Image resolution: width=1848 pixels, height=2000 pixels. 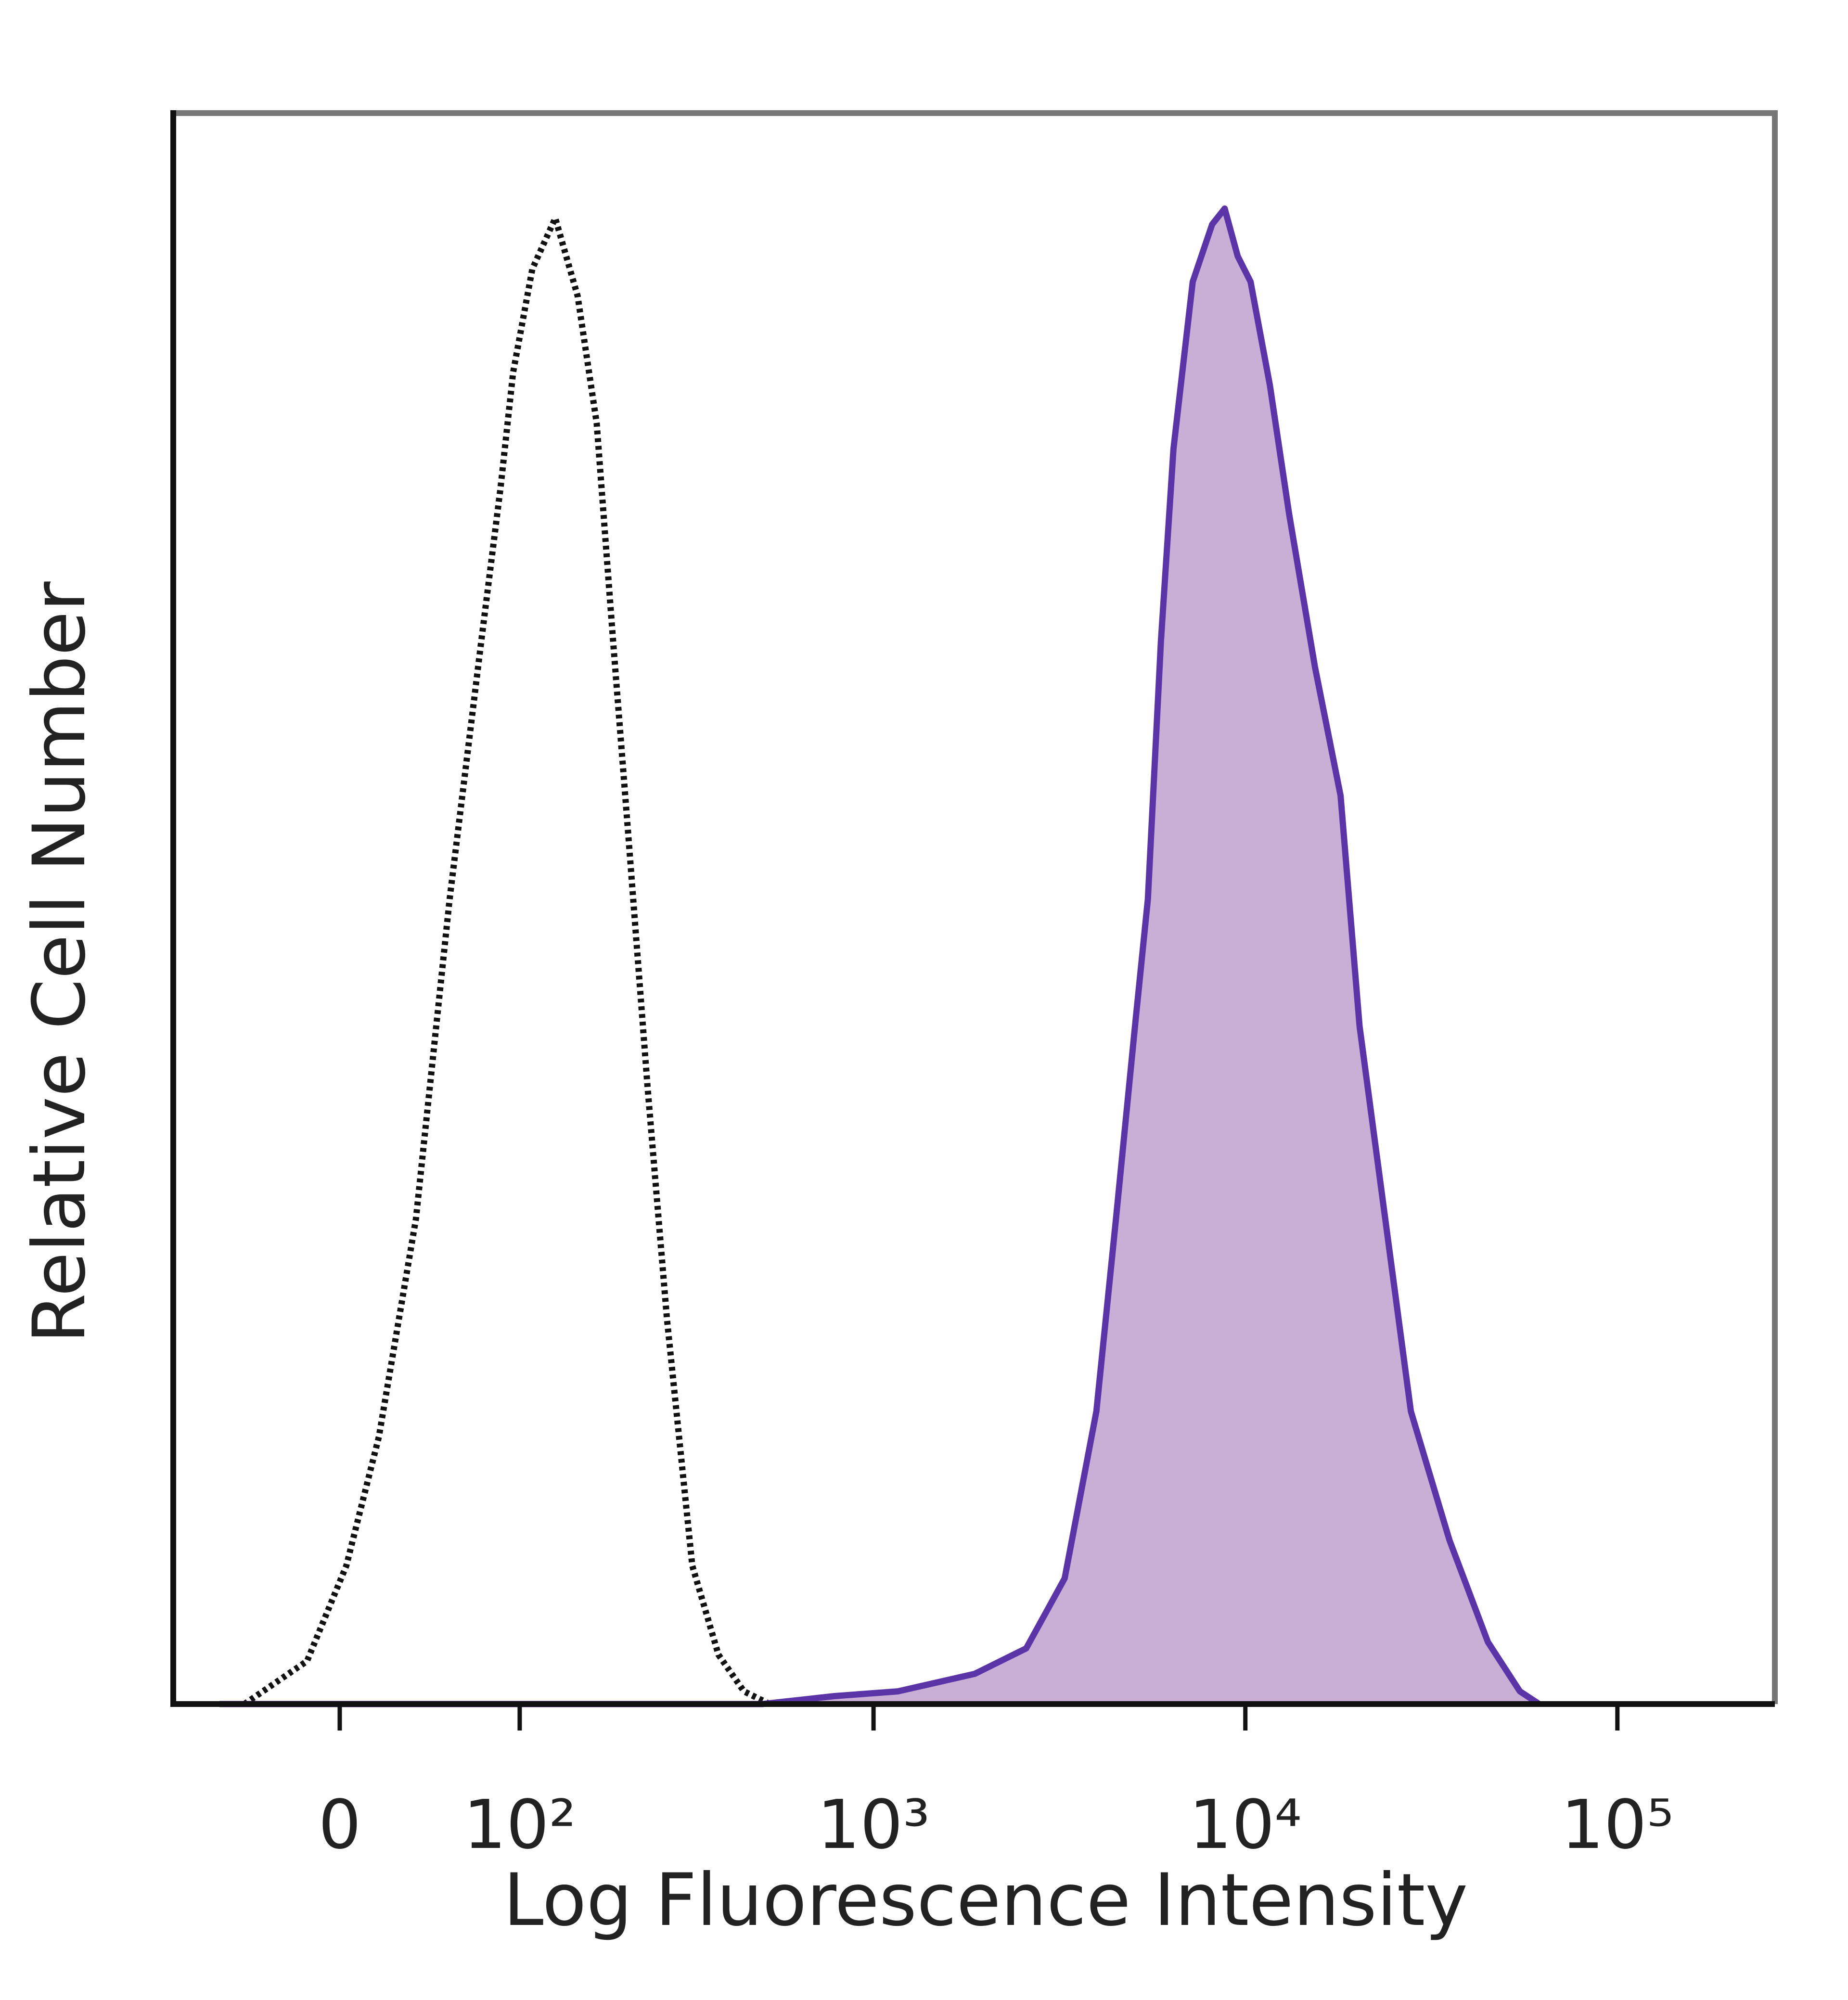 I want to click on x-axis-label: Log Fluorescence Intensity, so click(x=985, y=1900).